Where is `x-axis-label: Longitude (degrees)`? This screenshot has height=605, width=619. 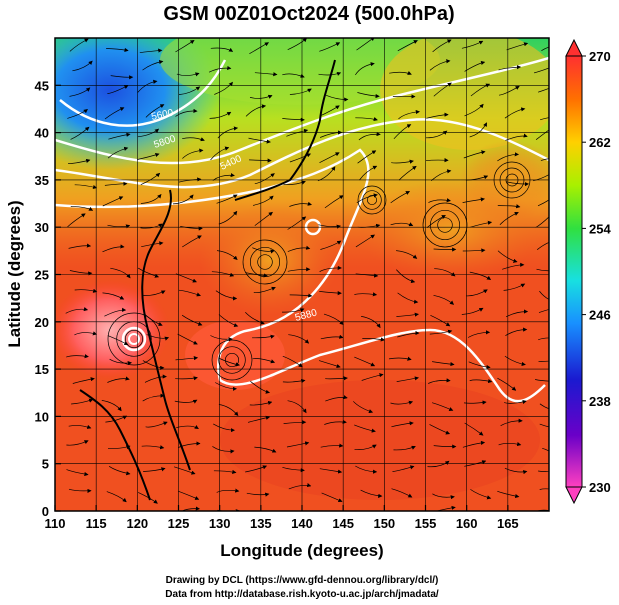
x-axis-label: Longitude (degrees) is located at coordinates (301, 550).